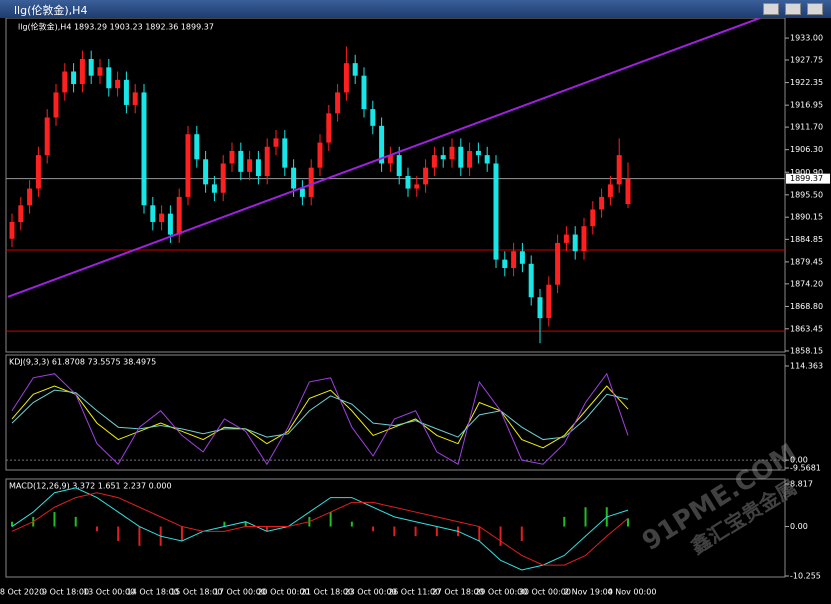  I want to click on kdj-tick-label: 0.00, so click(799, 460).